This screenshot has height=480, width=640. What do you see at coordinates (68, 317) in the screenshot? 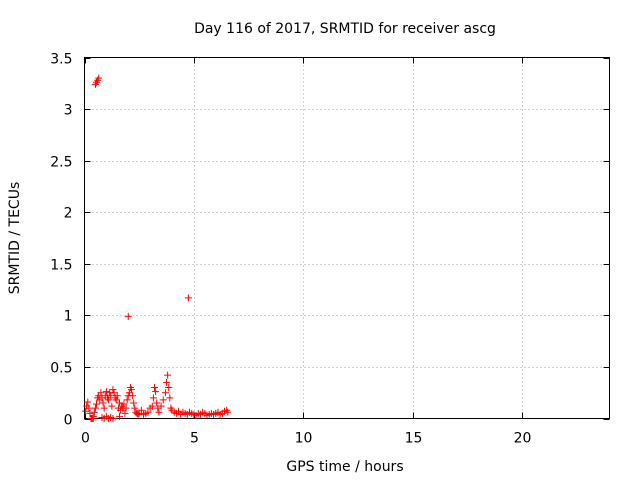
I see `y-tick-label: 1` at bounding box center [68, 317].